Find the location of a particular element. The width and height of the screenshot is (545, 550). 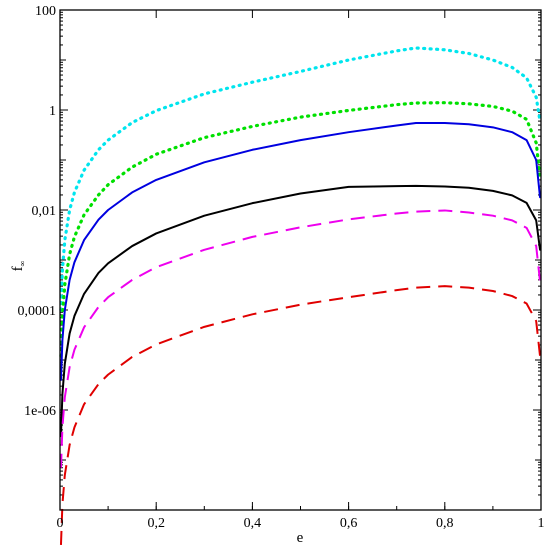

x-tick-label-3: 0,6 is located at coordinates (349, 523).